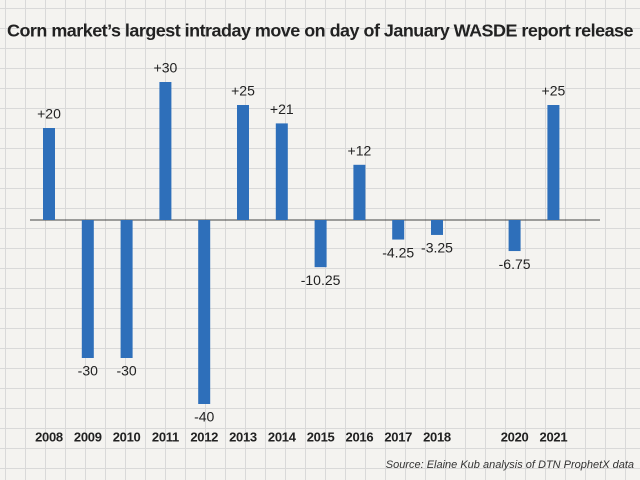 Image resolution: width=640 pixels, height=480 pixels. I want to click on x-tick-label: 2017, so click(398, 436).